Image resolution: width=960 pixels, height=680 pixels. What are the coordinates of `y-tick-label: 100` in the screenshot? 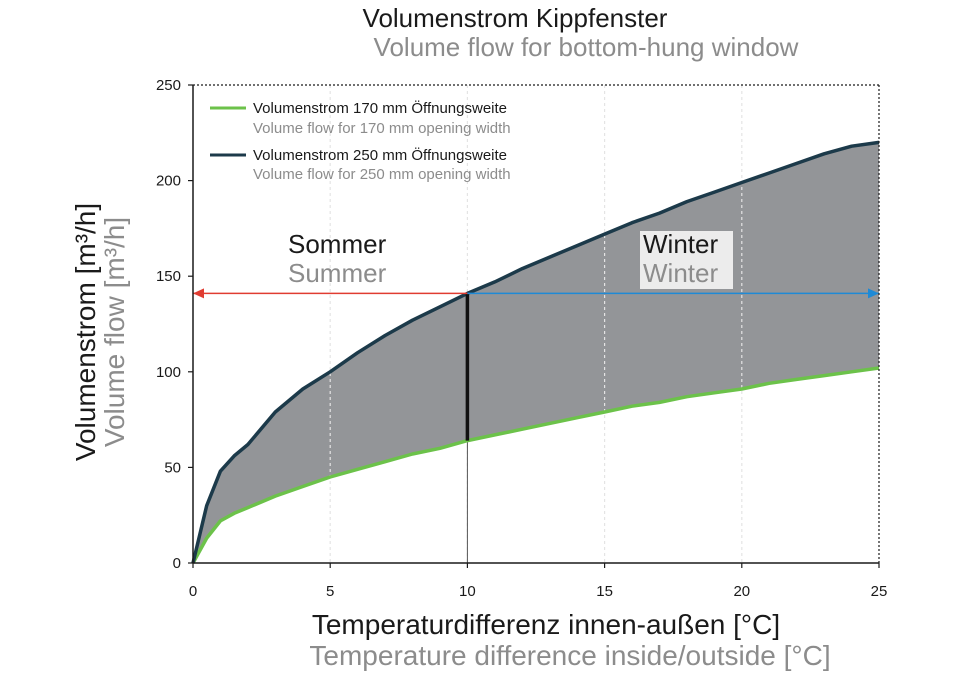 It's located at (168, 372).